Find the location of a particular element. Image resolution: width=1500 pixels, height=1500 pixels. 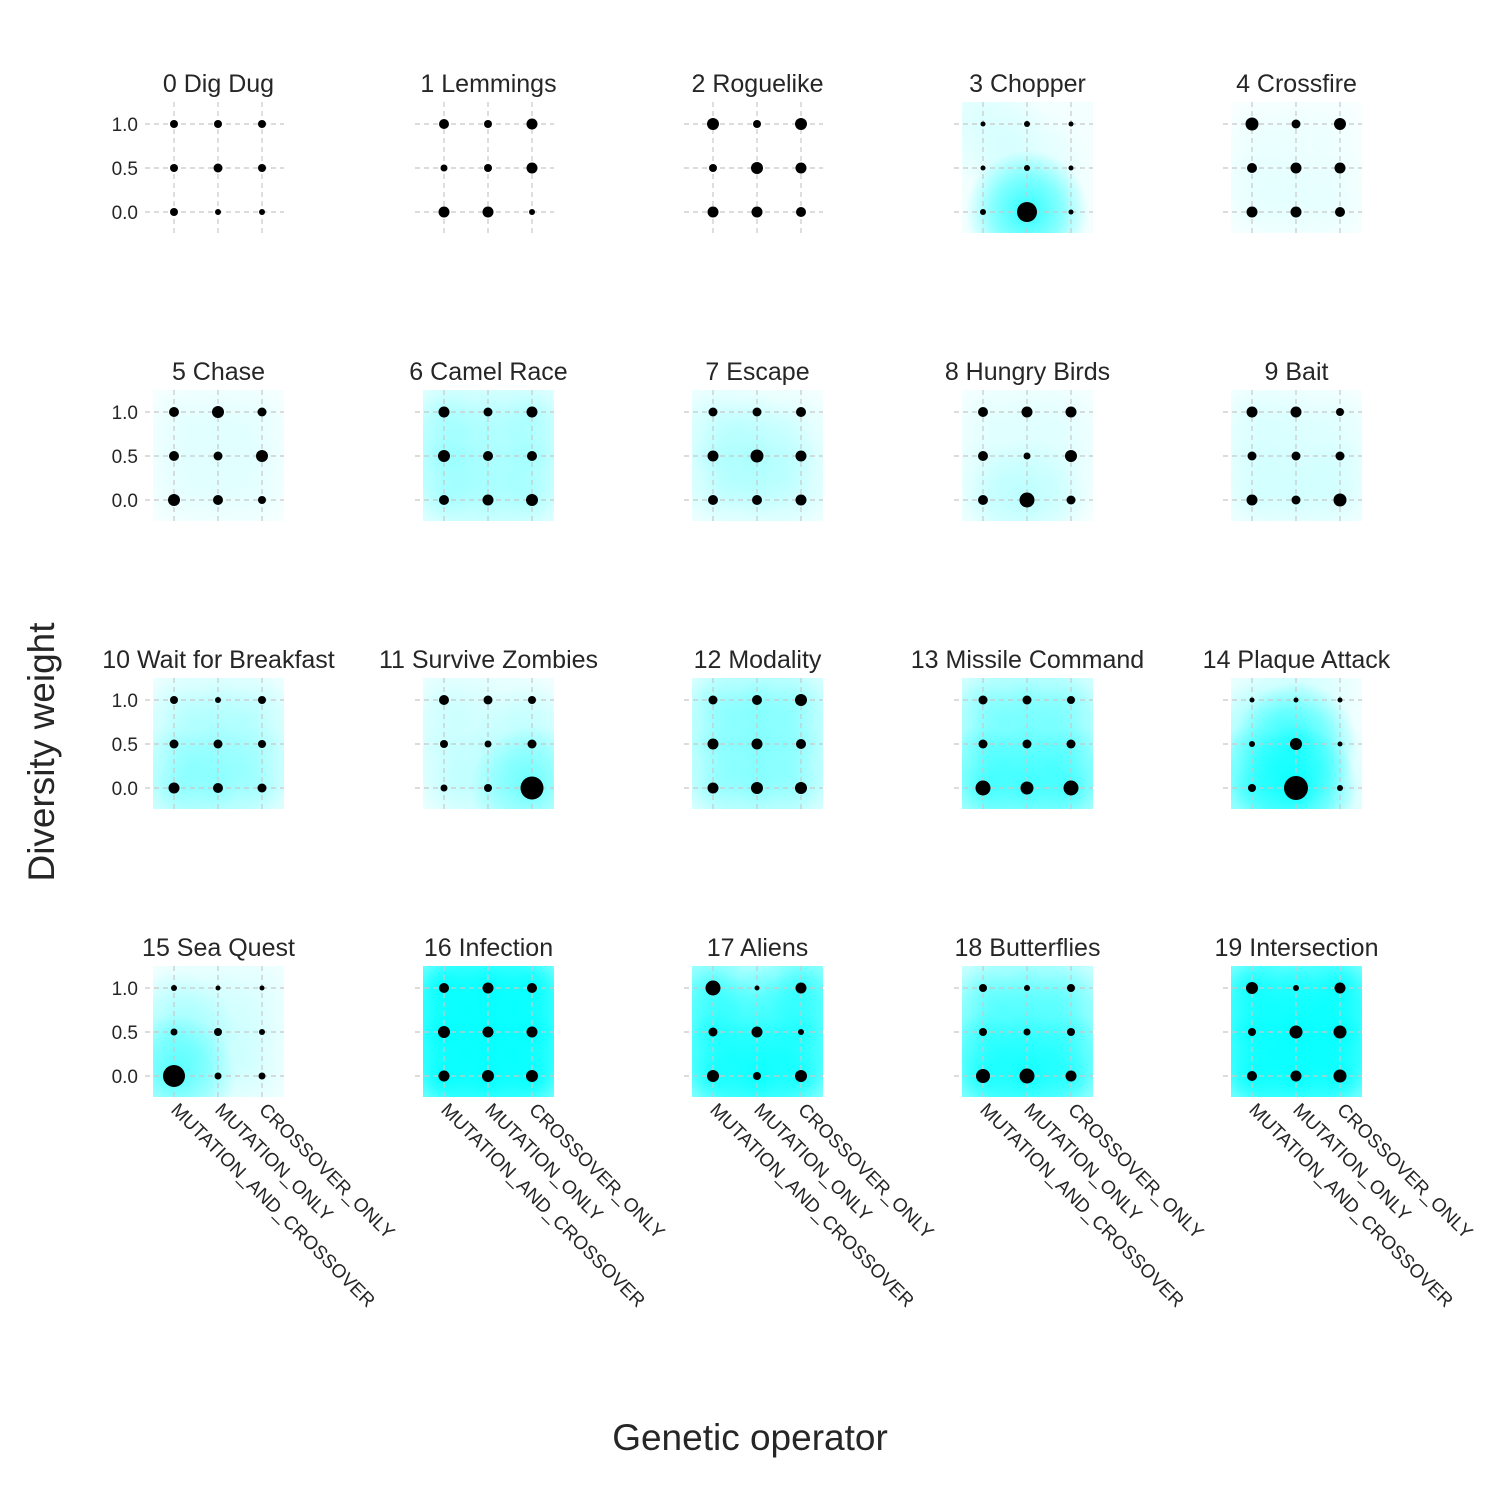

panel: 0 Dig Dug 1.0 0.5 0.0 is located at coordinates (198, 152).